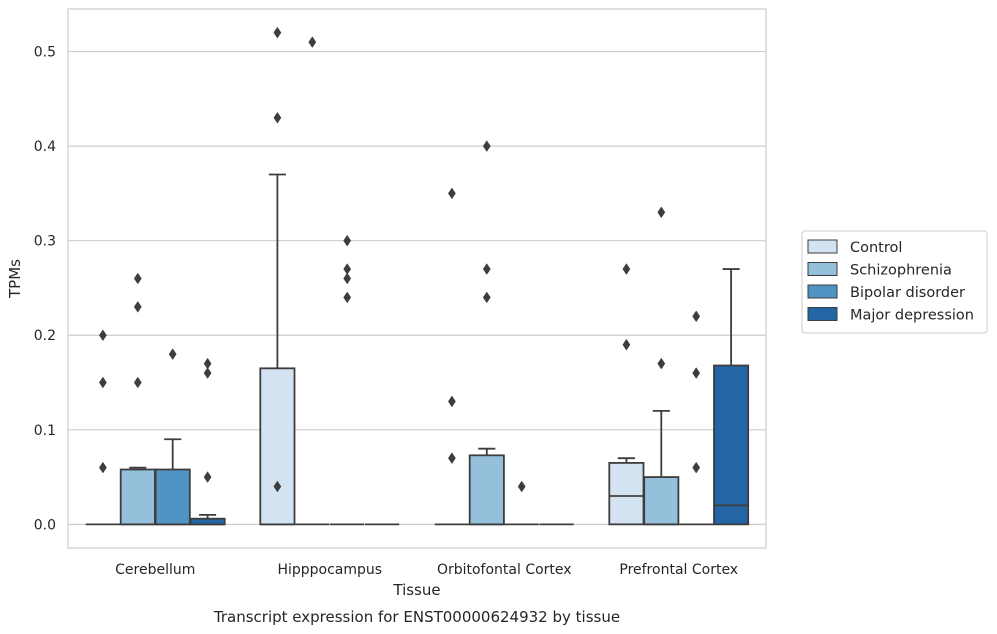  I want to click on y-tick-label: 0.2, so click(45, 336).